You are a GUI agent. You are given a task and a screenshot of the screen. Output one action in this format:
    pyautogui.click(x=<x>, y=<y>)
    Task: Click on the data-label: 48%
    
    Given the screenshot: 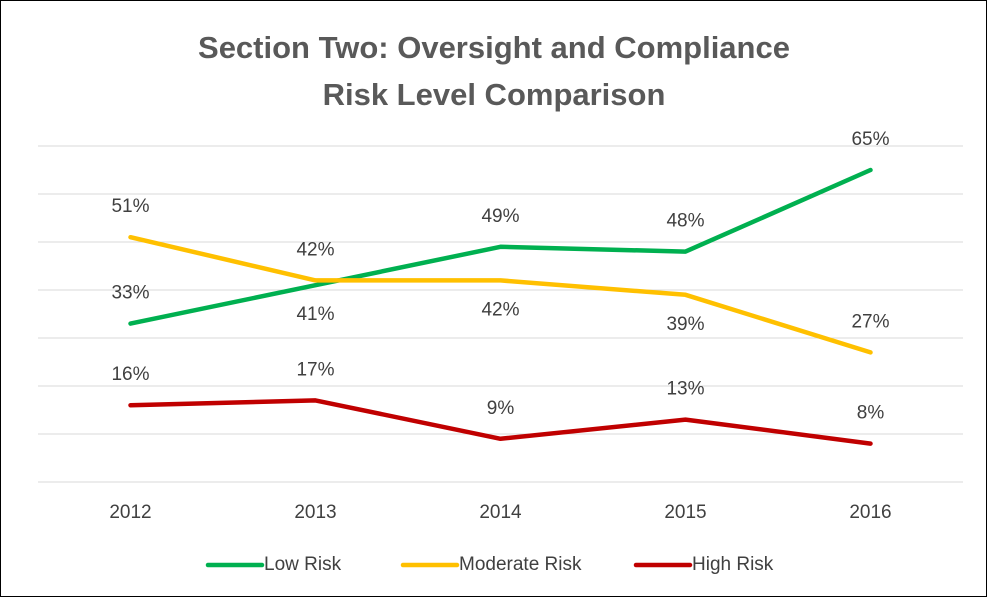 What is the action you would take?
    pyautogui.click(x=685, y=221)
    